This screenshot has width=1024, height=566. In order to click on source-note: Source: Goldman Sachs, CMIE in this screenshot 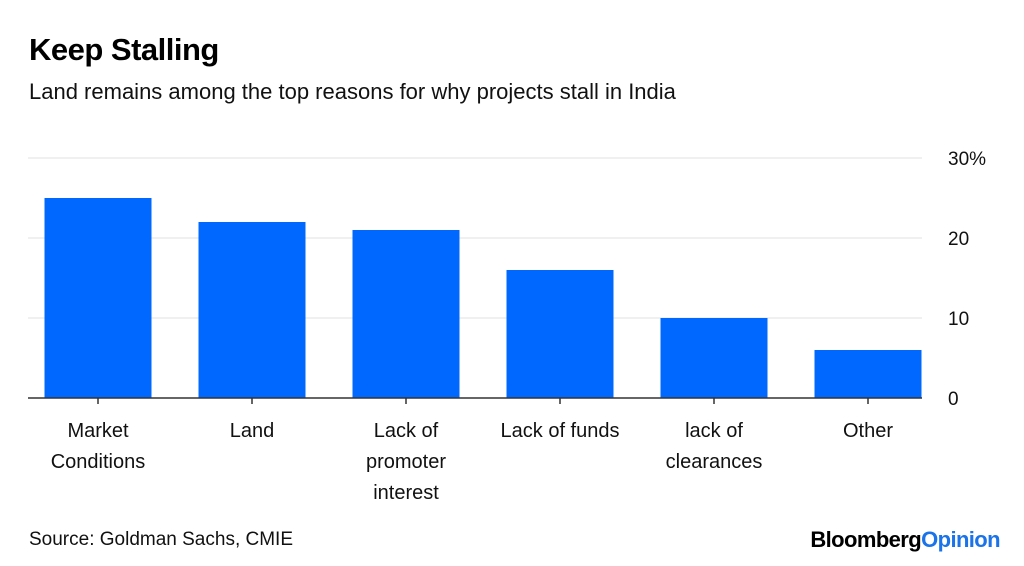, I will do `click(161, 539)`.